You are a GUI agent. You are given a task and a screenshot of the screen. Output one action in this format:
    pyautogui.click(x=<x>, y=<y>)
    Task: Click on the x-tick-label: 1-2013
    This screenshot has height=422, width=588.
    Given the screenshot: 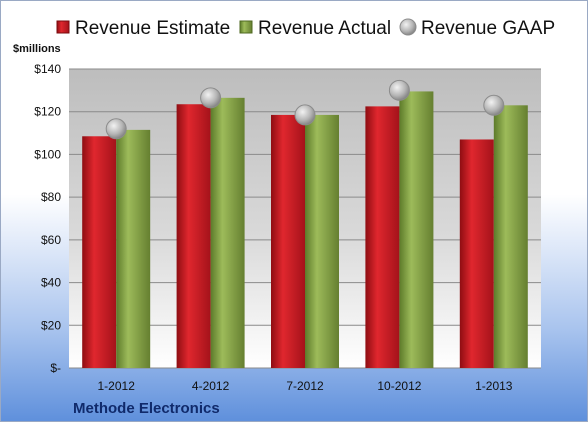 What is the action you would take?
    pyautogui.click(x=494, y=386)
    